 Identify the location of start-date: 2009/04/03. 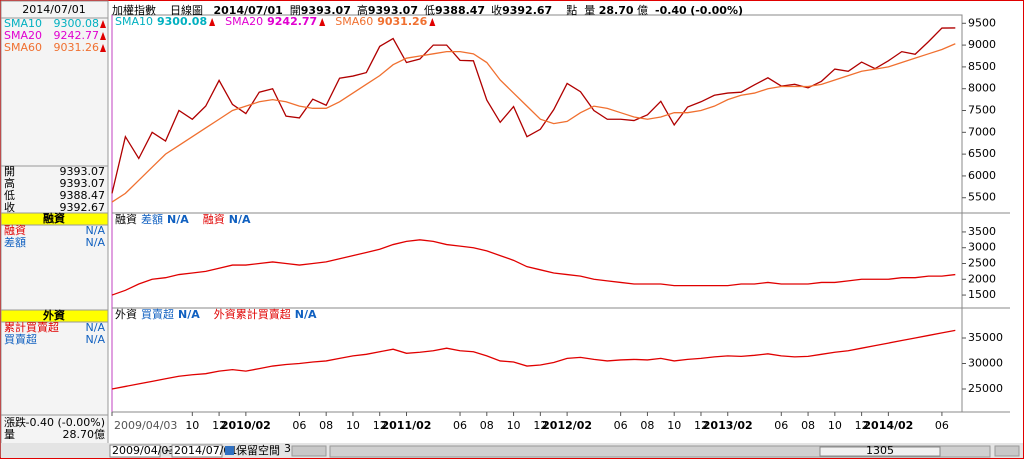
(143, 450).